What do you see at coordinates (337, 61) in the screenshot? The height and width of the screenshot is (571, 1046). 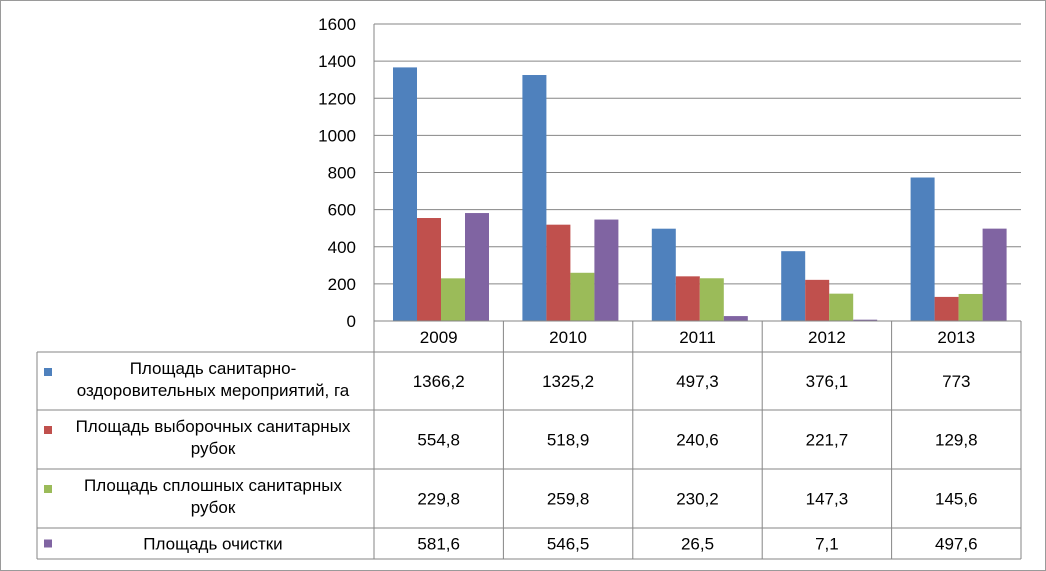 I see `y-tick-label: 1400` at bounding box center [337, 61].